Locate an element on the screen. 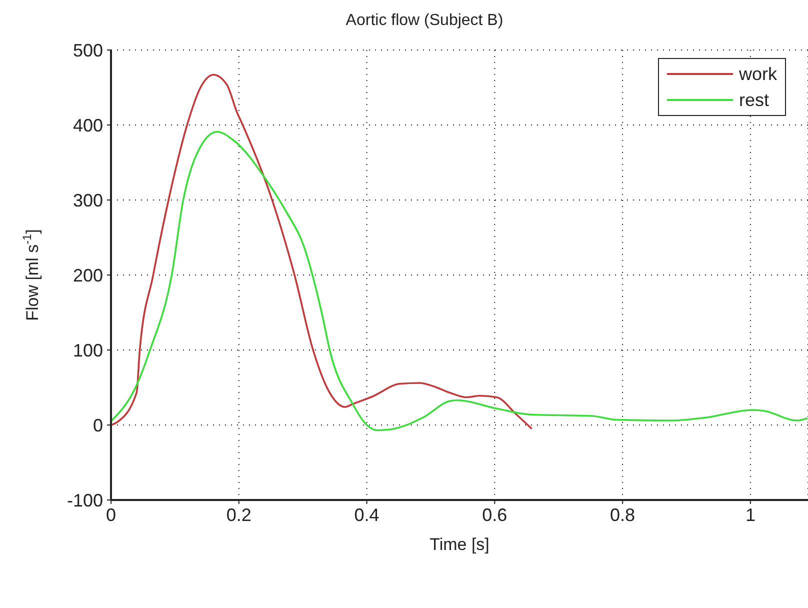 The width and height of the screenshot is (808, 608). y-tick-label: 500 is located at coordinates (87, 50).